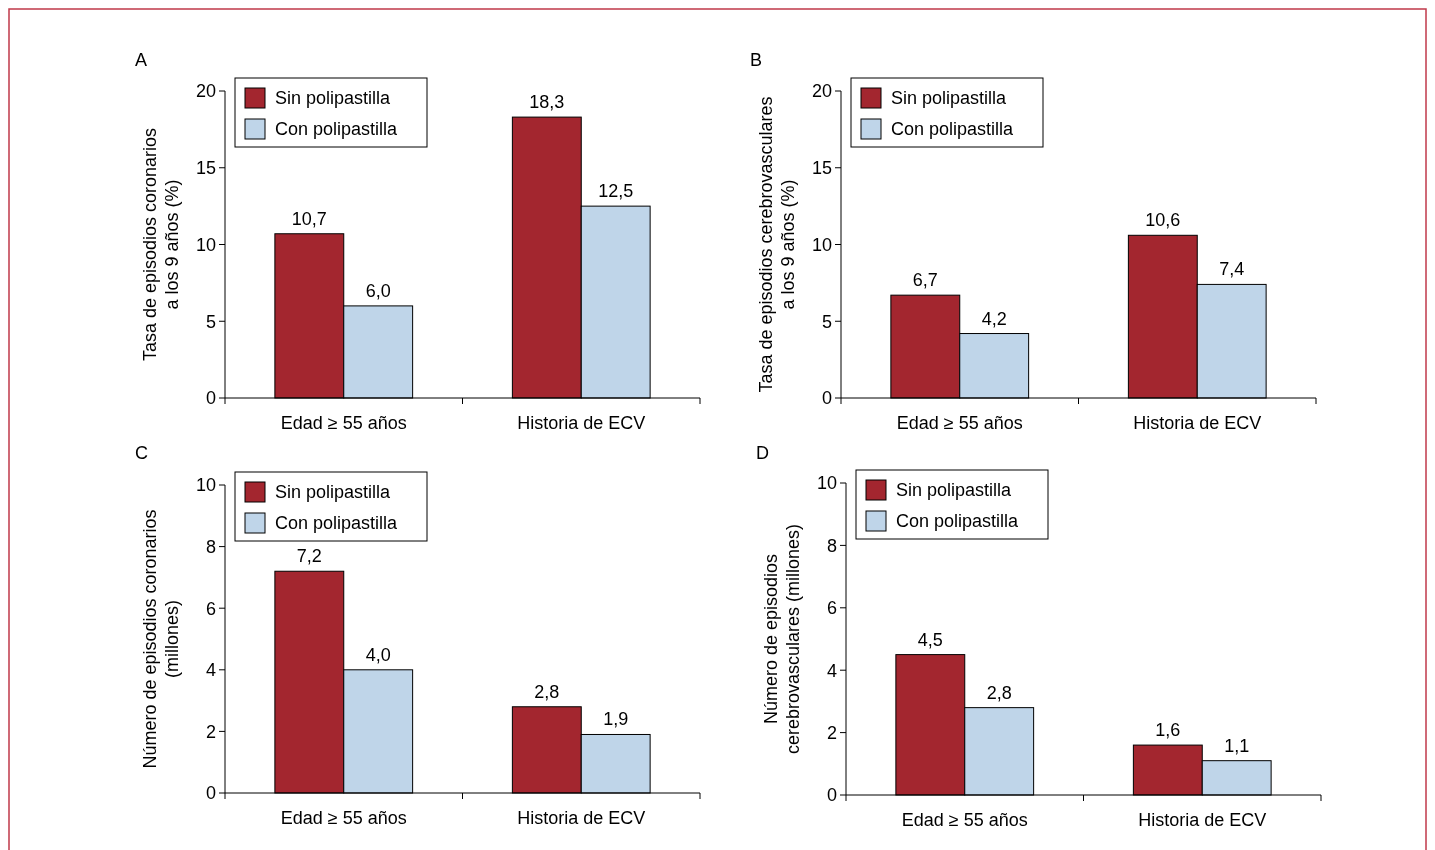 This screenshot has height=850, width=1435. I want to click on data-label: 6,0, so click(378, 290).